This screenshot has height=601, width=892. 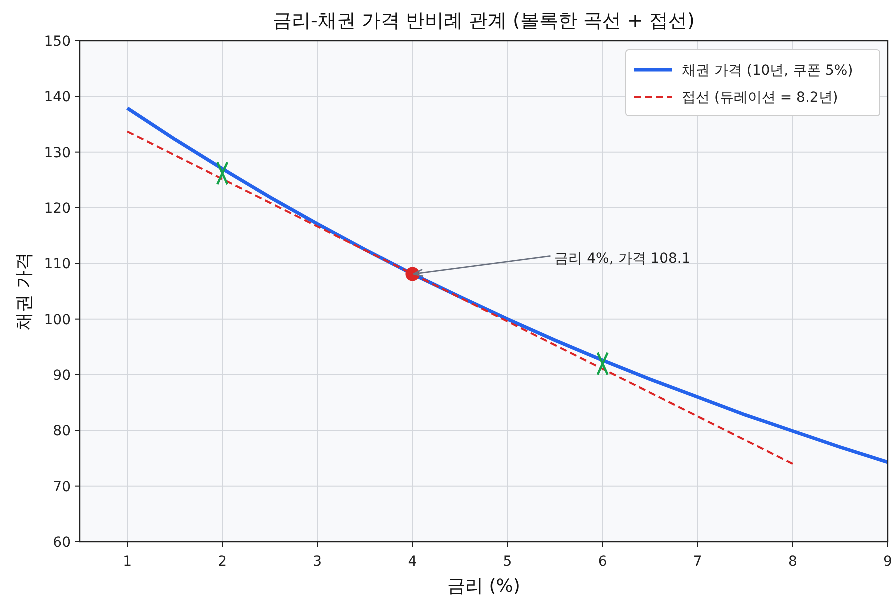 What do you see at coordinates (127, 562) in the screenshot?
I see `x-tick-label: 1` at bounding box center [127, 562].